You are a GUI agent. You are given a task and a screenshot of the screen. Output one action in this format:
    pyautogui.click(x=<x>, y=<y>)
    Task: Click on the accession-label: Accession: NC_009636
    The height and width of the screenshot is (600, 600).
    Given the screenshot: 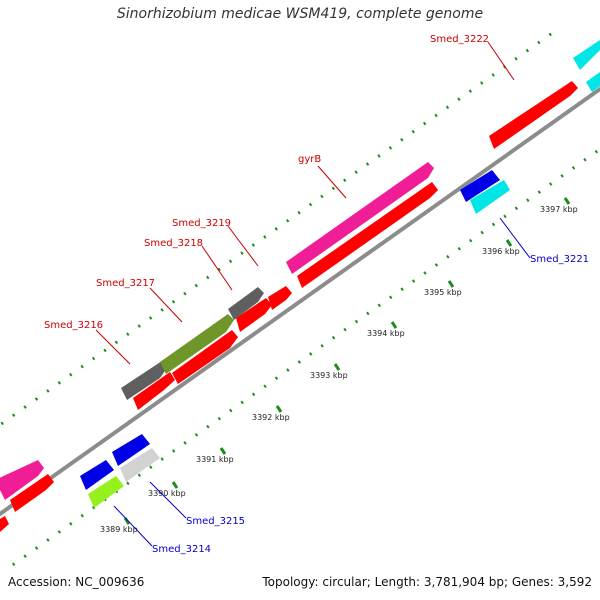 What is the action you would take?
    pyautogui.click(x=76, y=582)
    